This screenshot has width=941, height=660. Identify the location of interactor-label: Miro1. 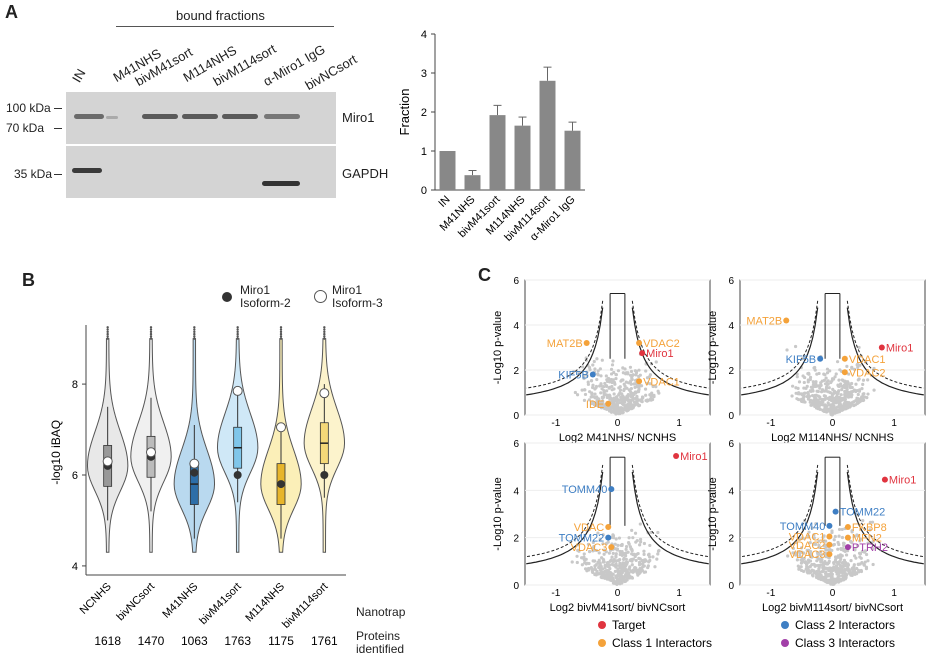
(903, 481).